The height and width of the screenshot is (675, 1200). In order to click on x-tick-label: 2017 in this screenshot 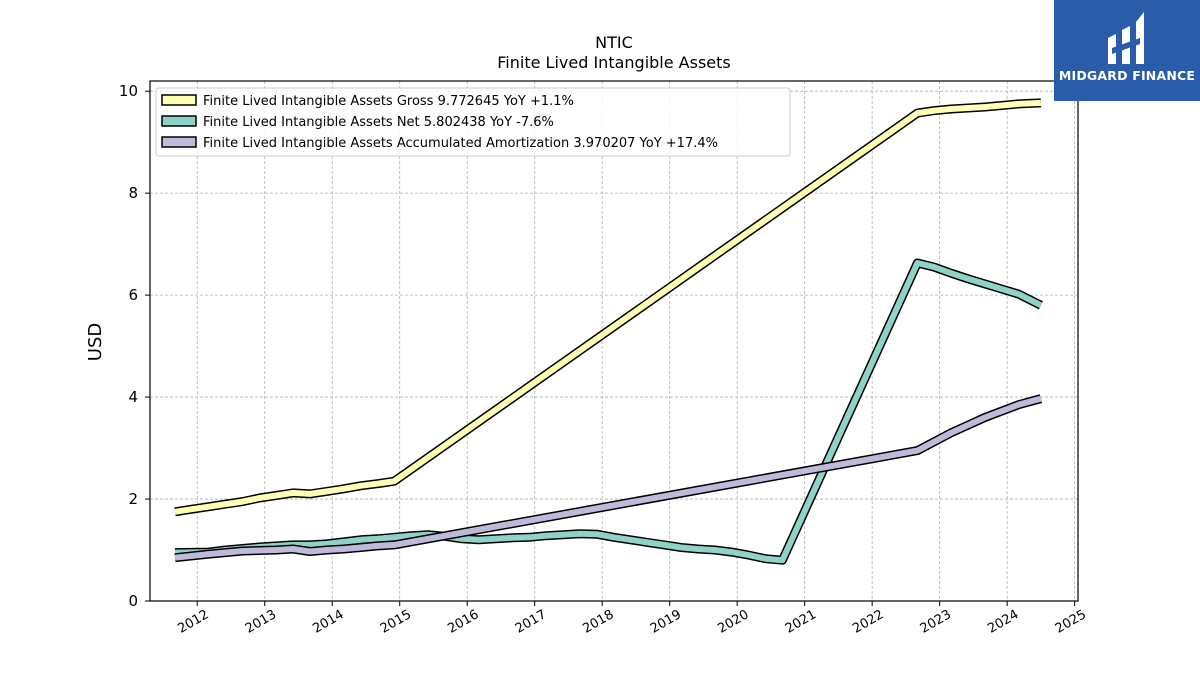, I will do `click(531, 622)`.